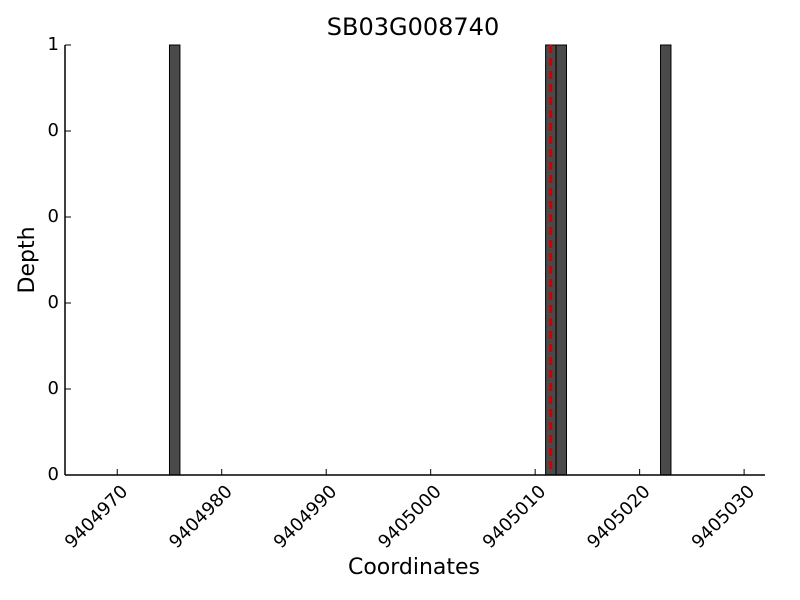 The height and width of the screenshot is (600, 800). Describe the element at coordinates (53, 44) in the screenshot. I see `y-tick-label: 1` at that location.